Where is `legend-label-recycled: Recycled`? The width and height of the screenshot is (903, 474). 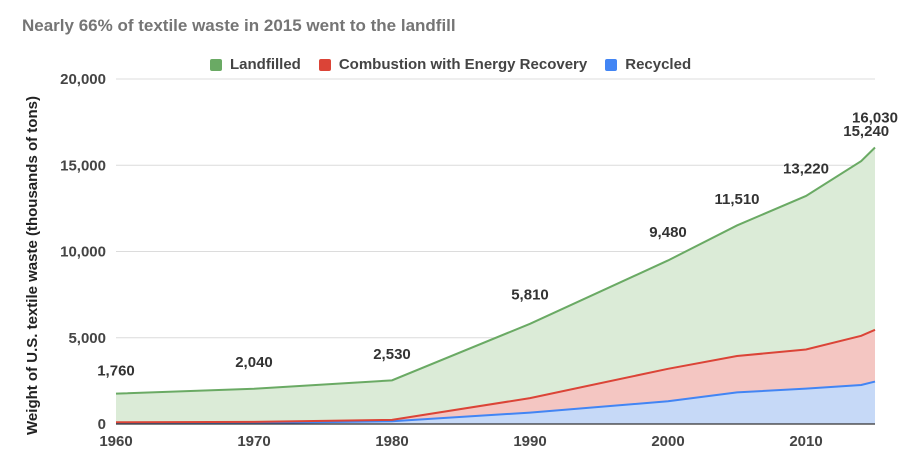 legend-label-recycled: Recycled is located at coordinates (658, 64).